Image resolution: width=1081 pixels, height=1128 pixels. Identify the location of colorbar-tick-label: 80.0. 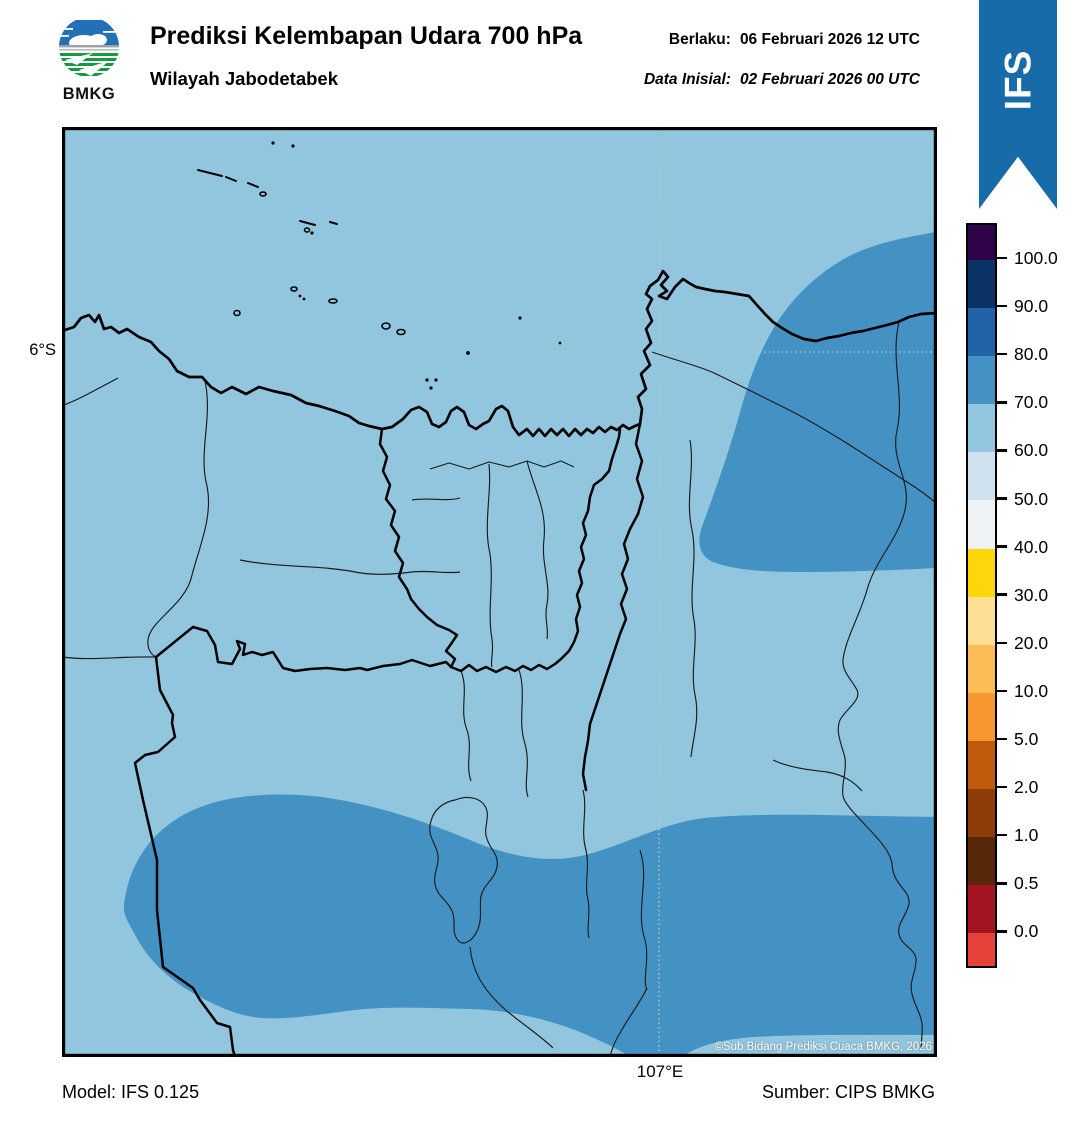
(1031, 354).